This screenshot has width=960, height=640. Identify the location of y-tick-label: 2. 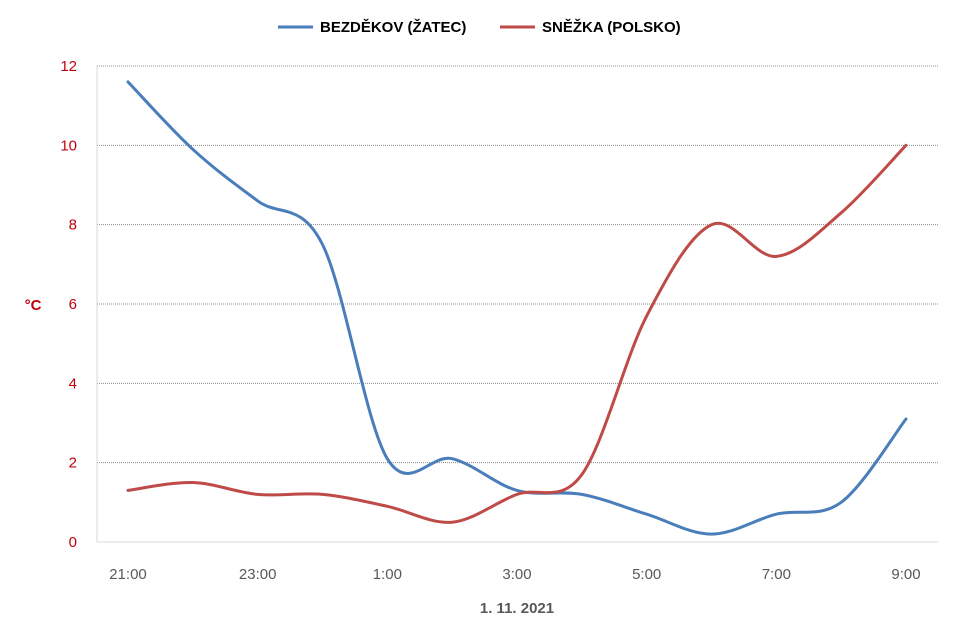
(73, 463).